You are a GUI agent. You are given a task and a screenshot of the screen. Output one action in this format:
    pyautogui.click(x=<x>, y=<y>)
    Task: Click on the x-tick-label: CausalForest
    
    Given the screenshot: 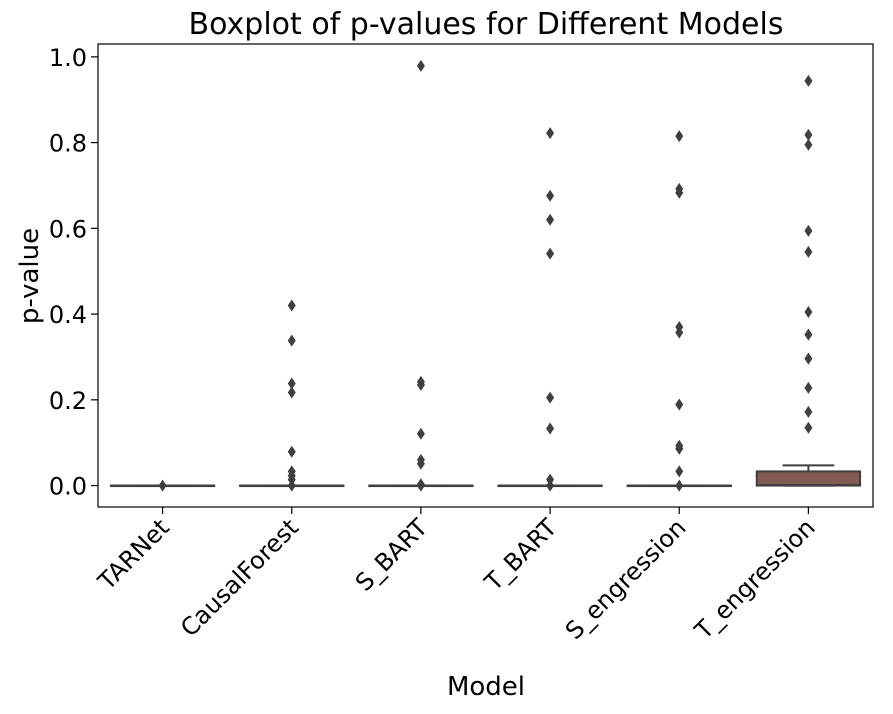 What is the action you would take?
    pyautogui.click(x=239, y=577)
    